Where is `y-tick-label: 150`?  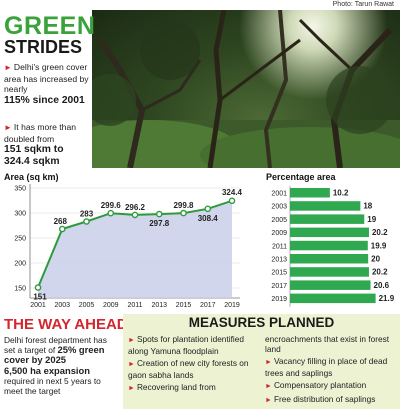
y-tick-label: 150 is located at coordinates (20, 289).